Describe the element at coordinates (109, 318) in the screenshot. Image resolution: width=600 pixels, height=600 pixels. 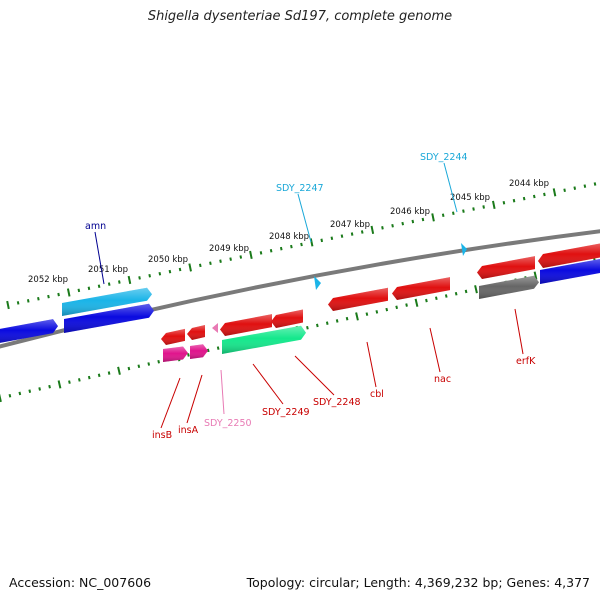
I see `gene-blue-left-shade` at that location.